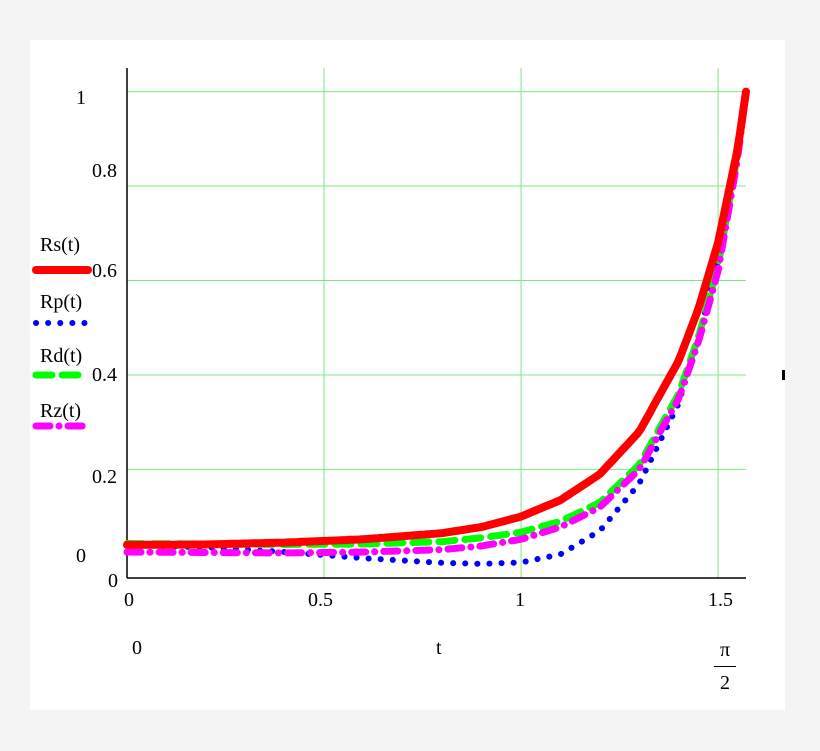  What do you see at coordinates (783, 375) in the screenshot?
I see `right-edge-mark` at bounding box center [783, 375].